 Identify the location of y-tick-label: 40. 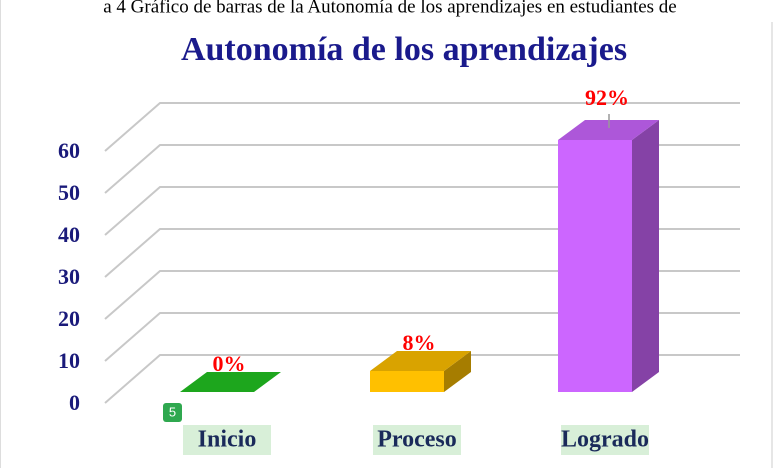
(69, 234).